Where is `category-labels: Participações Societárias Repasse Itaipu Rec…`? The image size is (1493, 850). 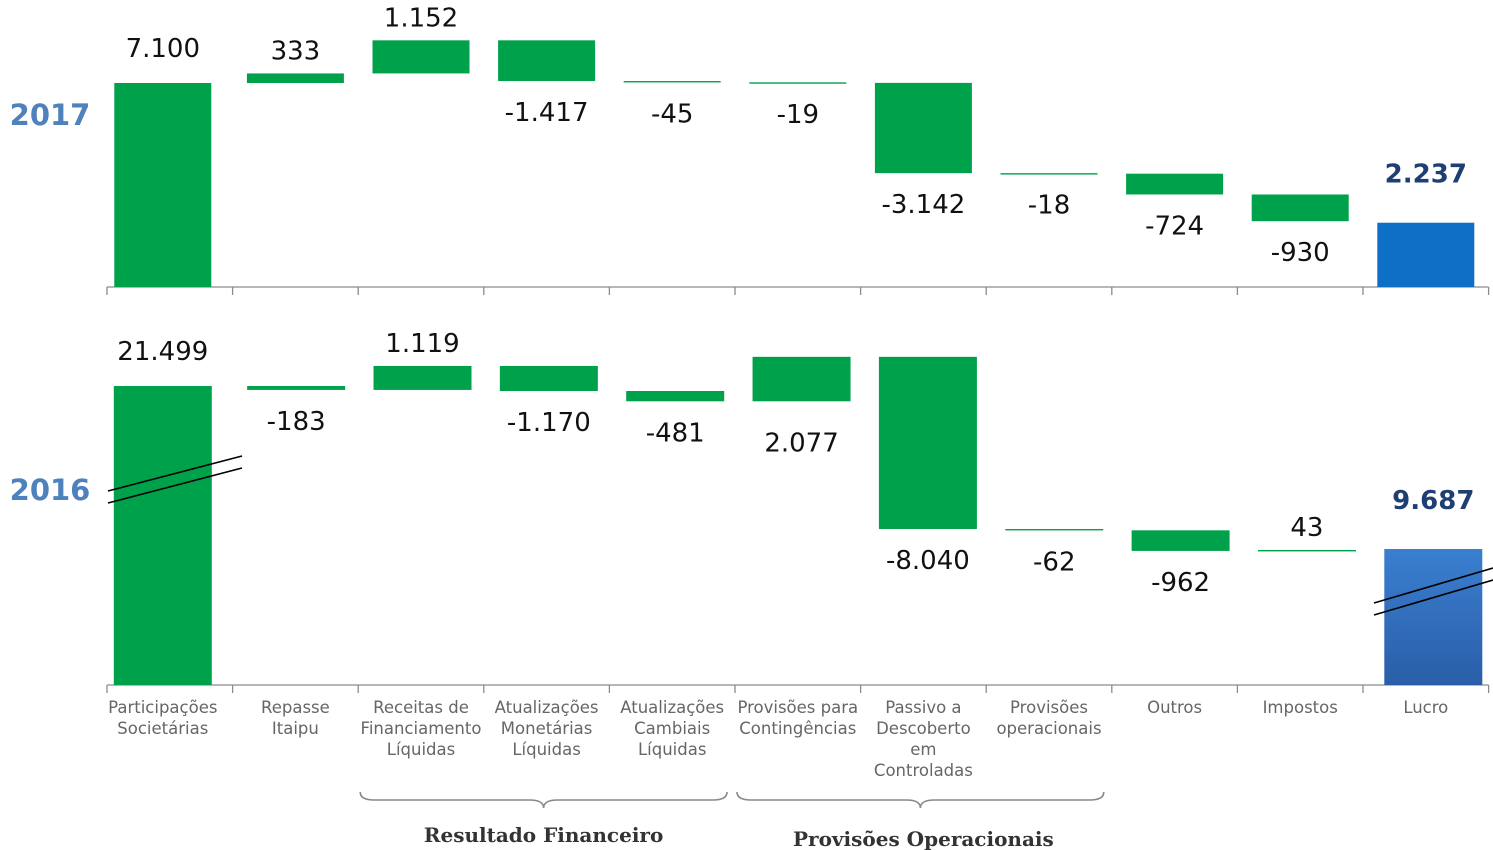
category-labels: Participações Societárias Repasse Itaipu Rec… is located at coordinates (778, 739).